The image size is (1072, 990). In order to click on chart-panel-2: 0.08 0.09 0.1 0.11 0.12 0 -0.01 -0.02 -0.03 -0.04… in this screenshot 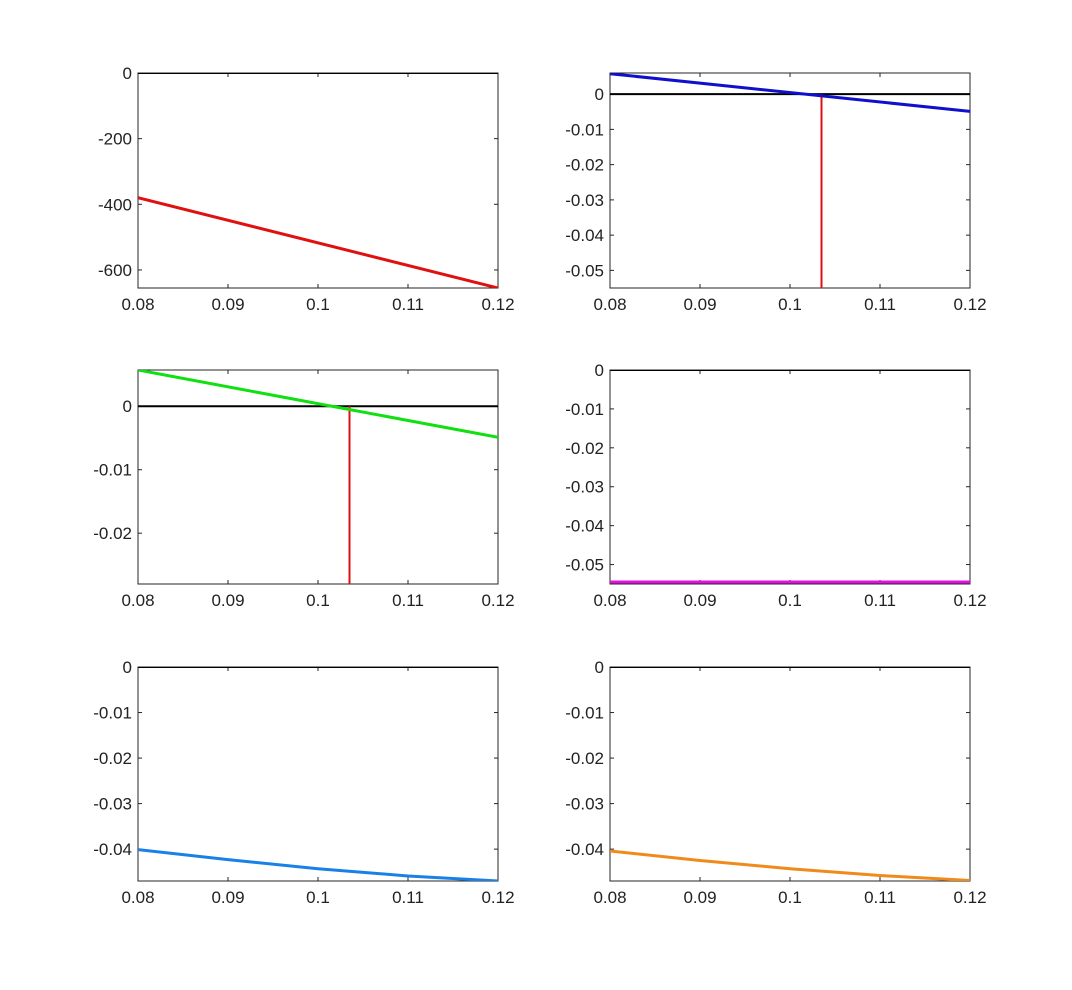, I will do `click(776, 193)`.